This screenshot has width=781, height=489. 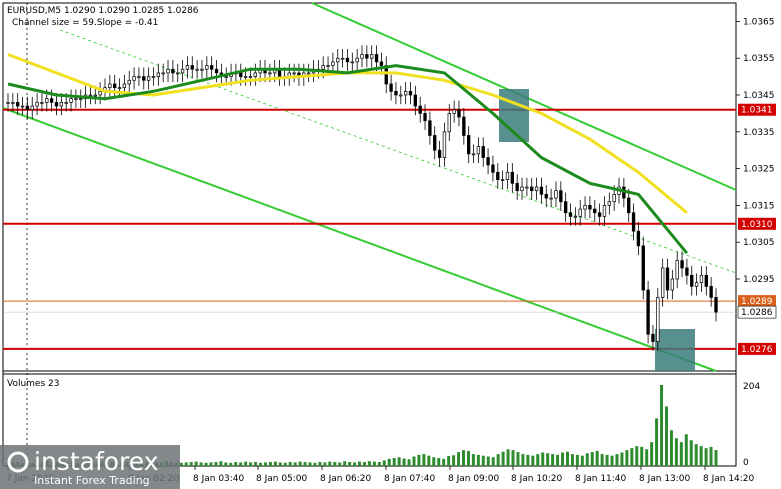 I want to click on logo-tagline: Instant Forex Trading, so click(x=92, y=480).